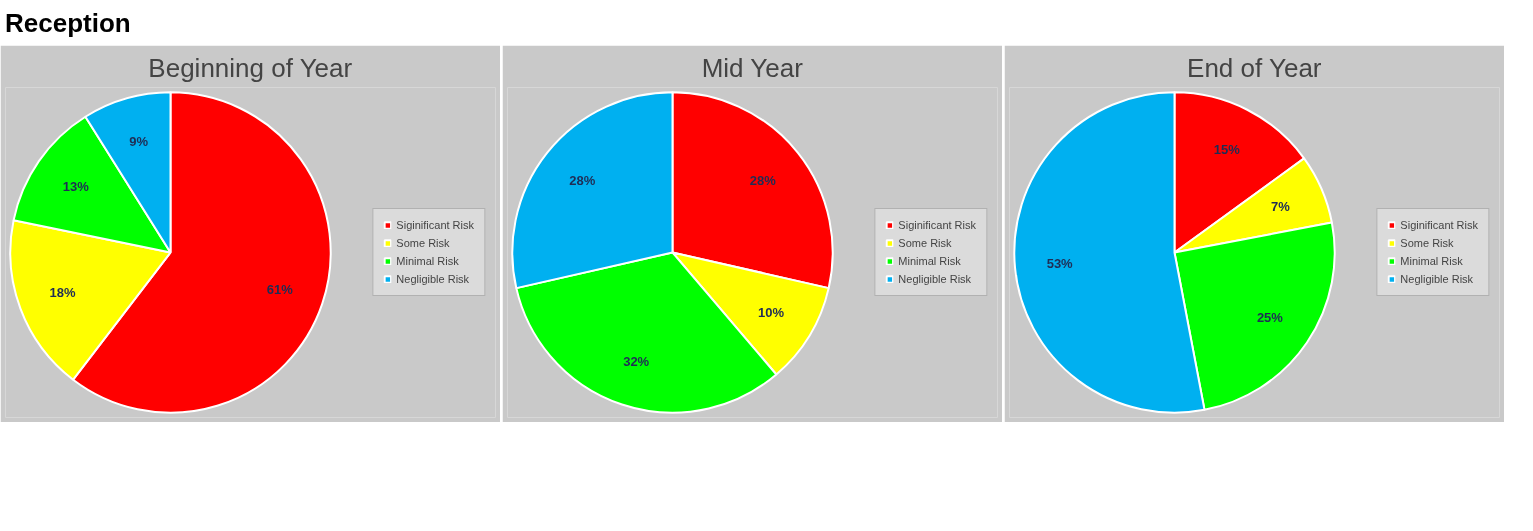 The image size is (1533, 531). Describe the element at coordinates (1060, 263) in the screenshot. I see `data-label: 53%` at that location.